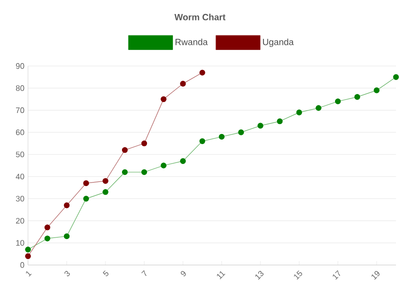  Describe the element at coordinates (278, 42) in the screenshot. I see `legend-label: Uganda` at that location.